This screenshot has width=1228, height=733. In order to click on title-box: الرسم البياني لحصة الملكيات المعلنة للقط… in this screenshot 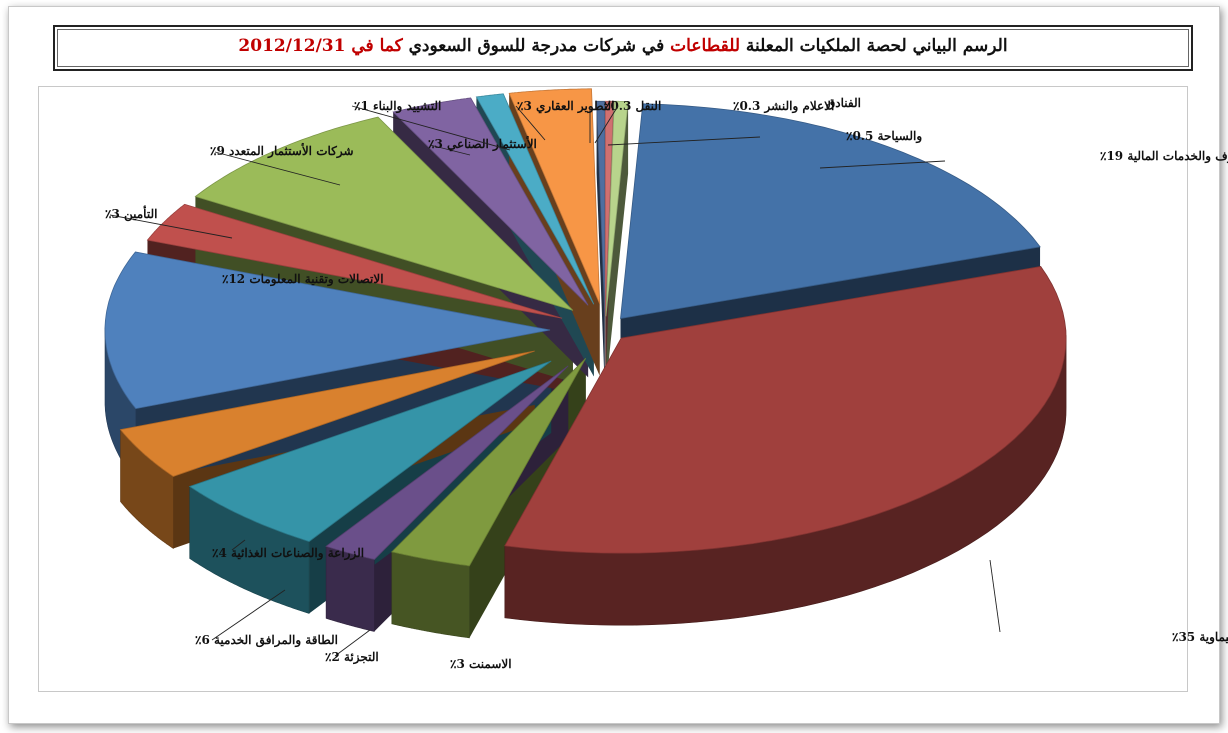, I will do `click(623, 48)`.